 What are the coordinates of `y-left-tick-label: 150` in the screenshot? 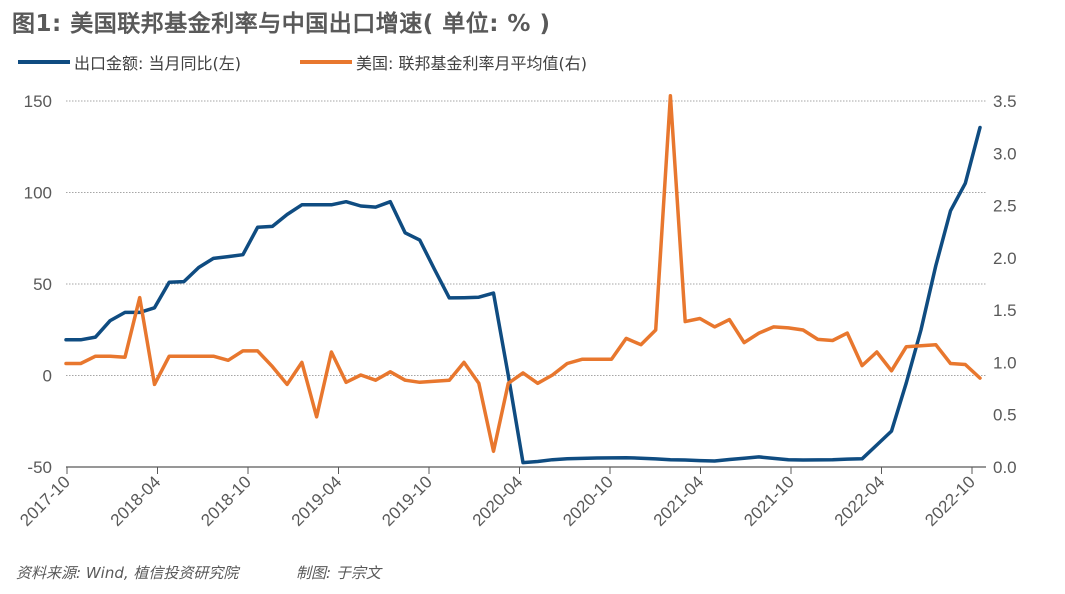 It's located at (38, 101).